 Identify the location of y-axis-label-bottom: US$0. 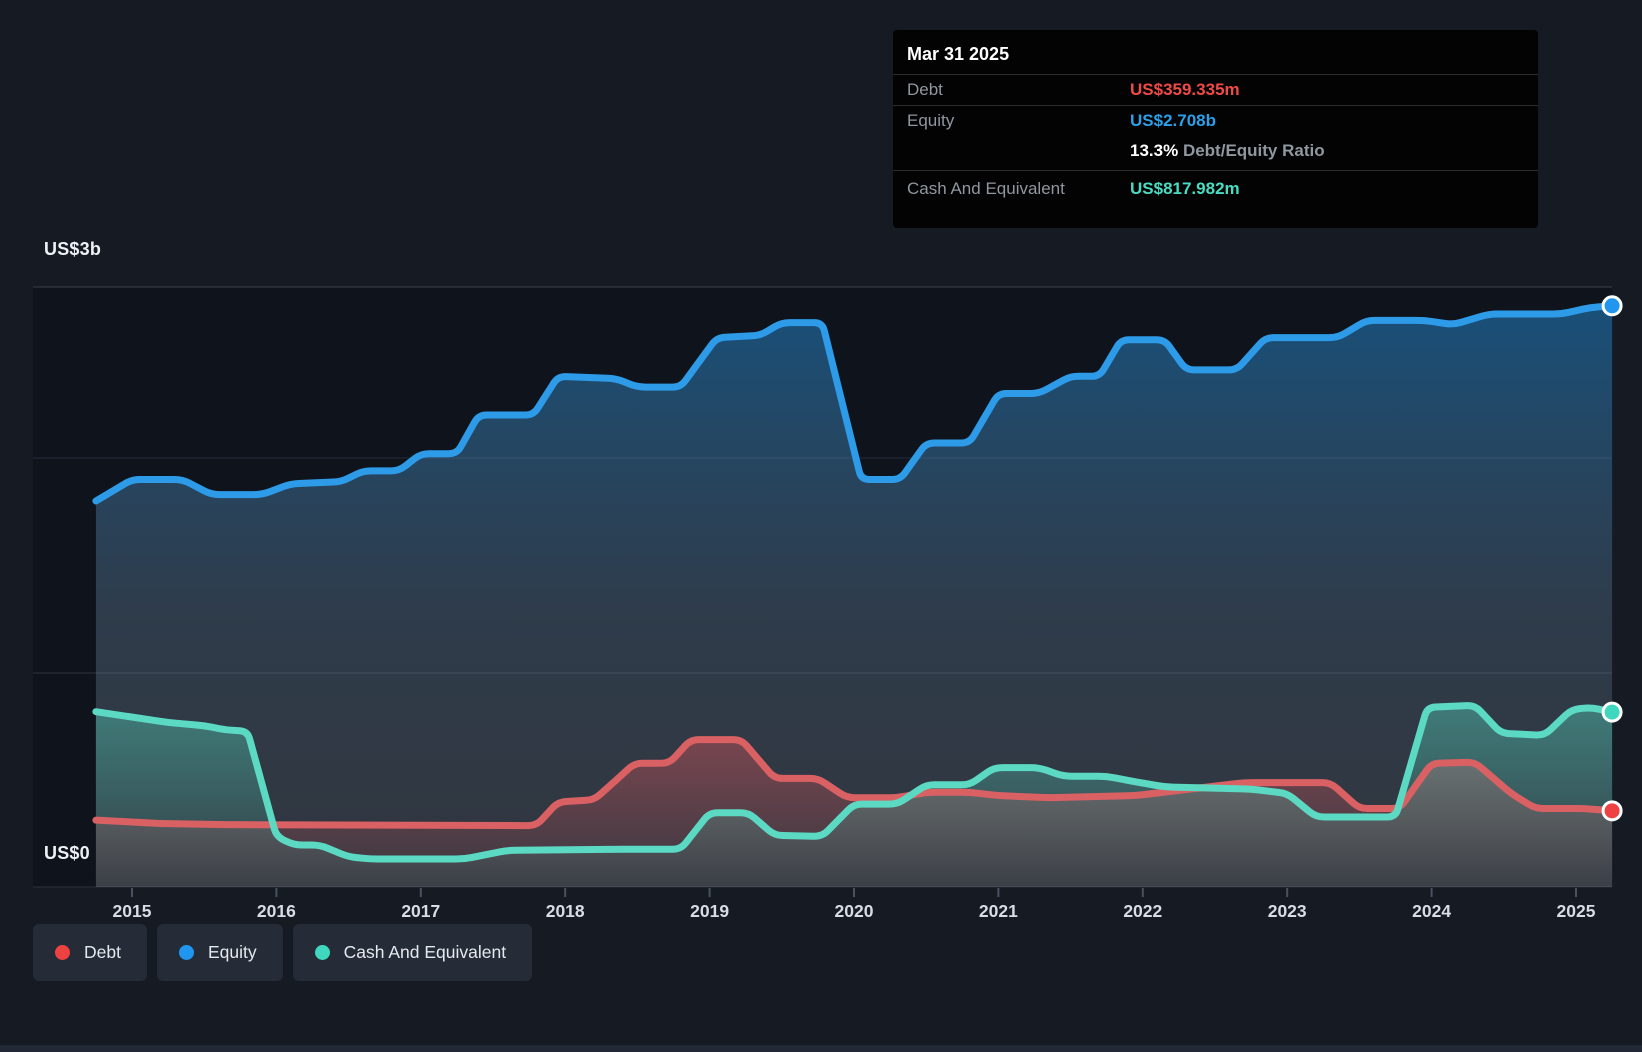
(67, 853).